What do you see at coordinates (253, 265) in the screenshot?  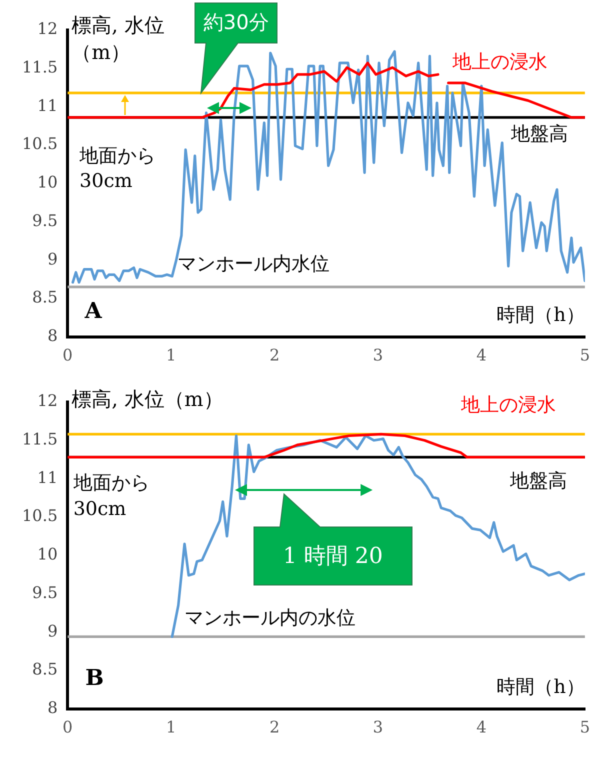 I see `annotation: マンホール内水位` at bounding box center [253, 265].